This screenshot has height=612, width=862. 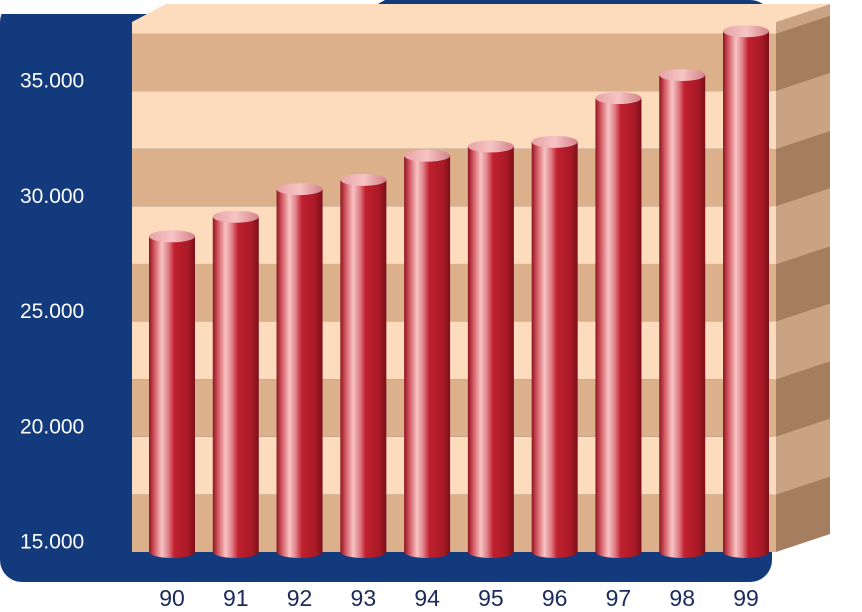 What do you see at coordinates (52, 196) in the screenshot?
I see `y-tick-label: 30.000` at bounding box center [52, 196].